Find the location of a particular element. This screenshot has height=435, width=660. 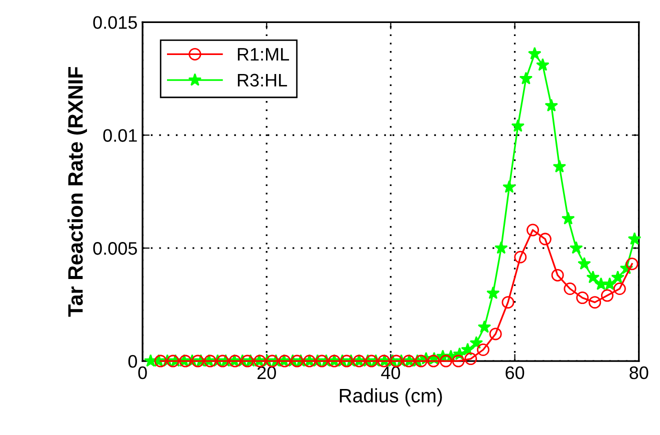

legend-label: R1:ML is located at coordinates (264, 54).